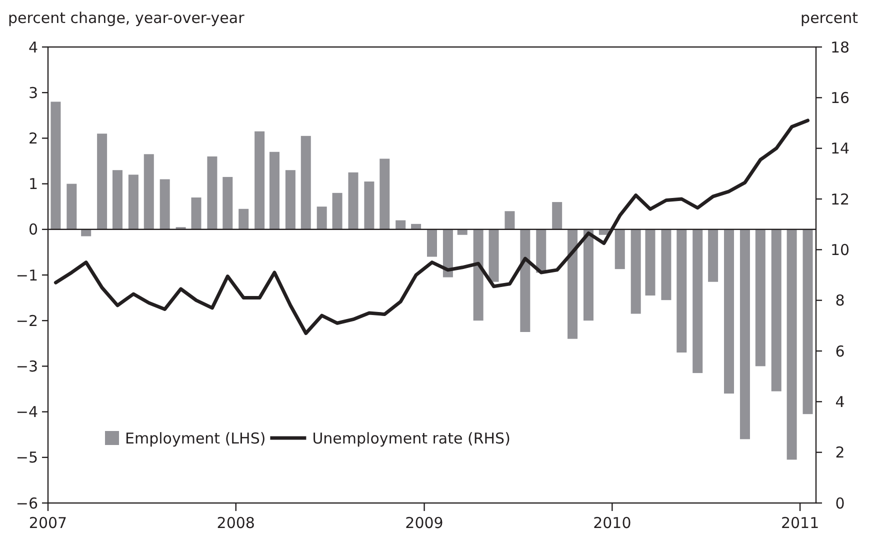 The image size is (870, 542). What do you see at coordinates (840, 453) in the screenshot?
I see `y2-tick-label: 2` at bounding box center [840, 453].